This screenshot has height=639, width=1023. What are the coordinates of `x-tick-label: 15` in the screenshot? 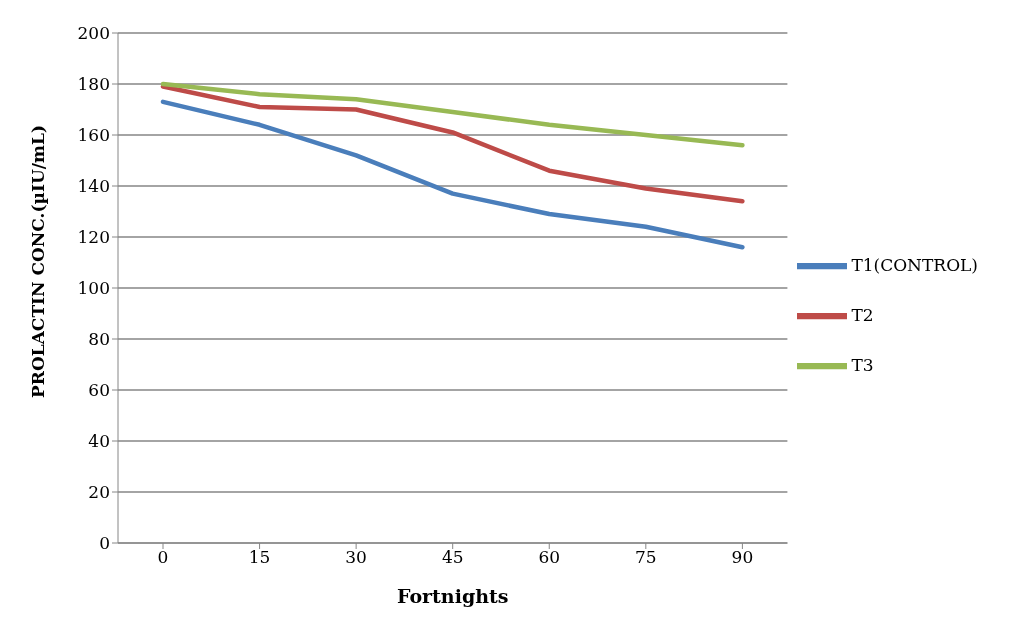 It's located at (259, 557).